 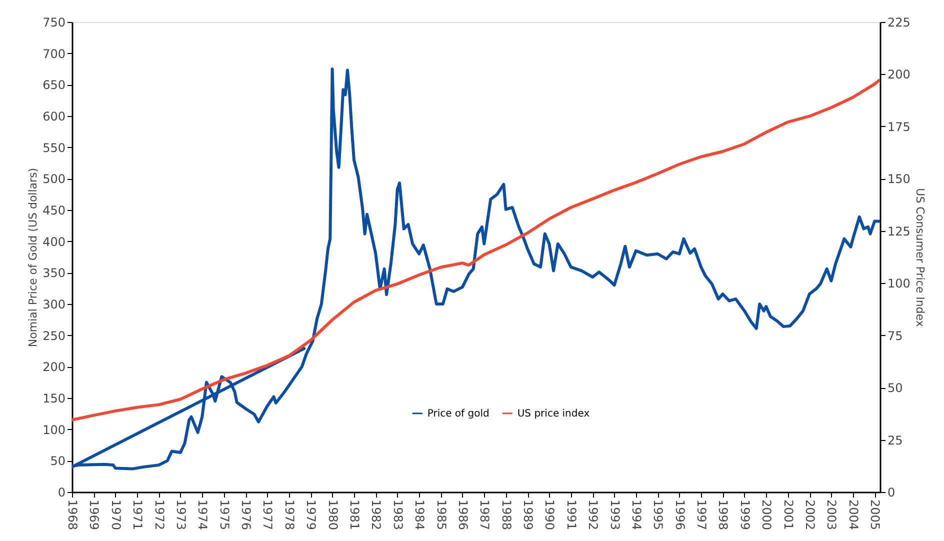 I want to click on y-tick-label: 500, so click(x=54, y=179).